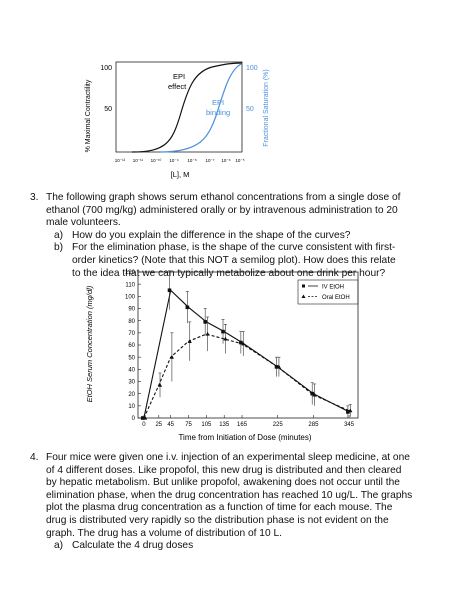 The width and height of the screenshot is (463, 599). Describe the element at coordinates (242, 425) in the screenshot. I see `x-tick-label: 165` at that location.